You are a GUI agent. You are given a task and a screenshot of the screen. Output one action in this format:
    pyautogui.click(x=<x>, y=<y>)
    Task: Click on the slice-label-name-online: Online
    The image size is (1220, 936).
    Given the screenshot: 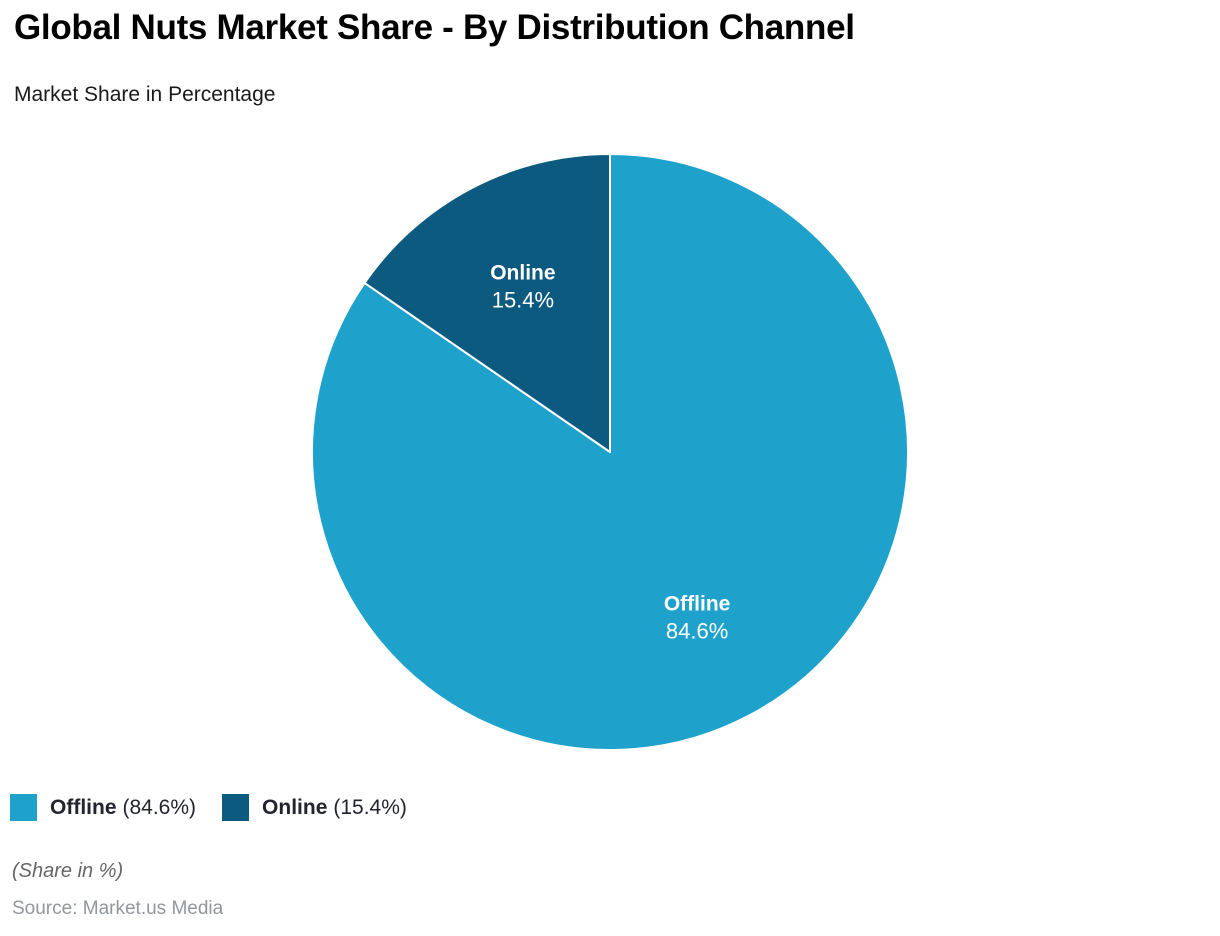 What is the action you would take?
    pyautogui.click(x=522, y=272)
    